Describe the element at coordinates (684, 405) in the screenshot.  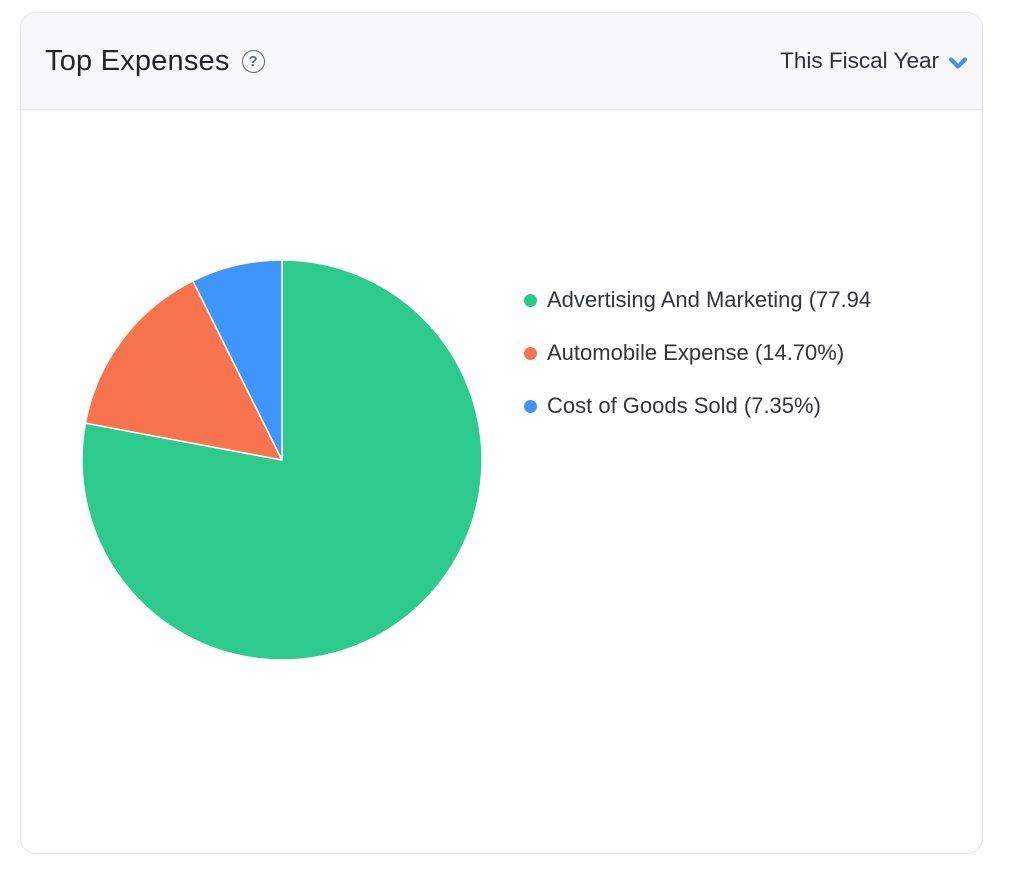
I see `legend-label: Cost of Goods Sold (7.35%)` at that location.